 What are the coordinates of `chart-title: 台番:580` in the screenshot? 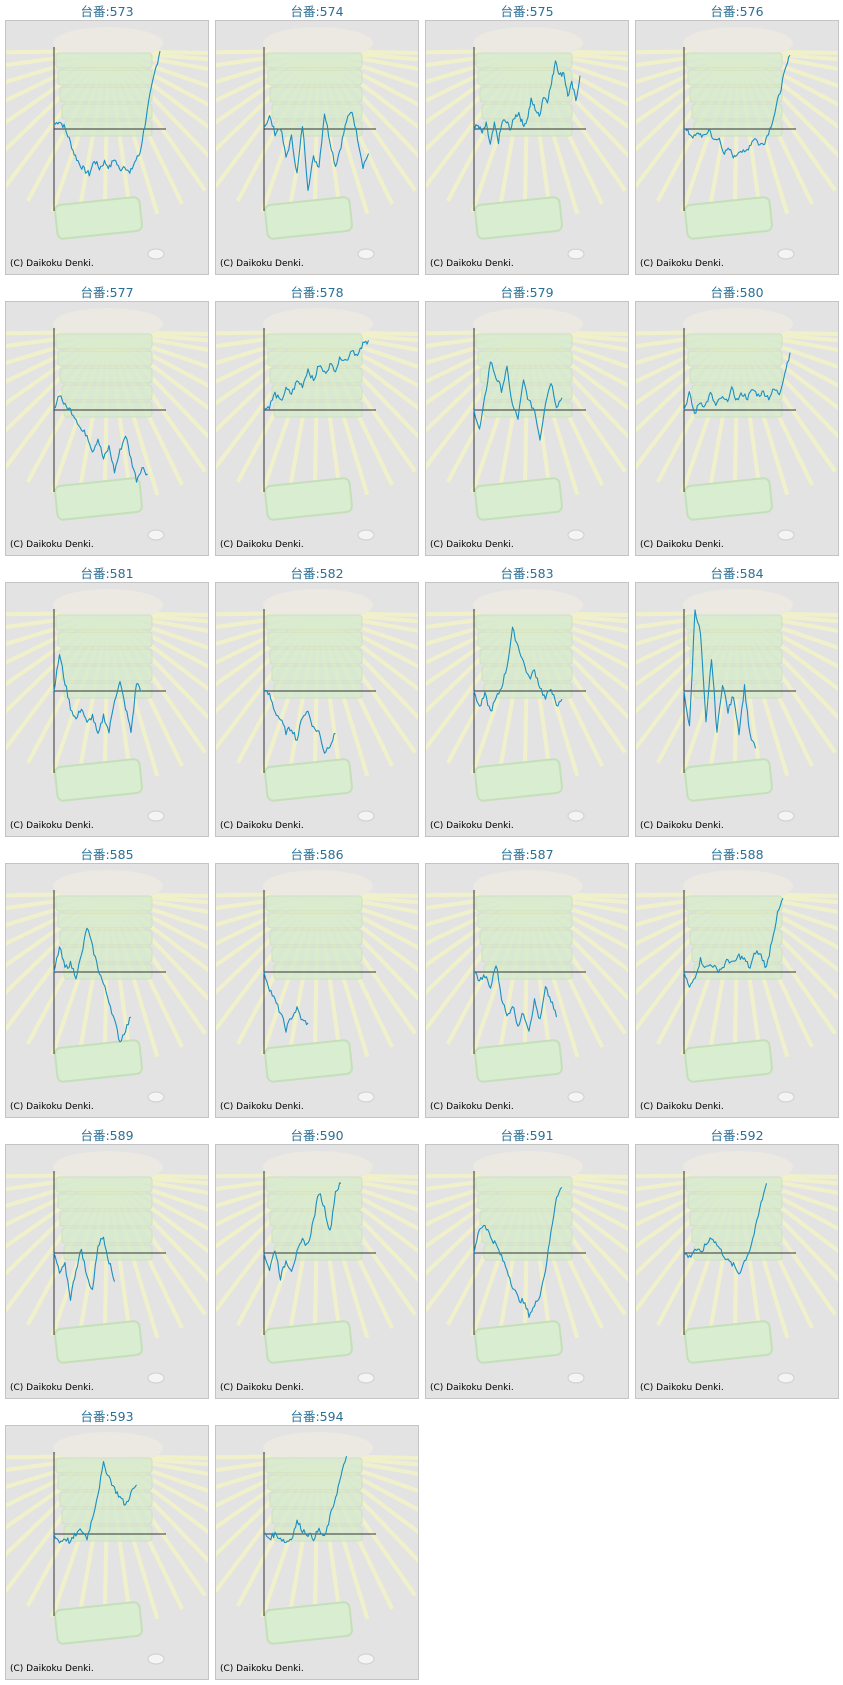 It's located at (737, 292).